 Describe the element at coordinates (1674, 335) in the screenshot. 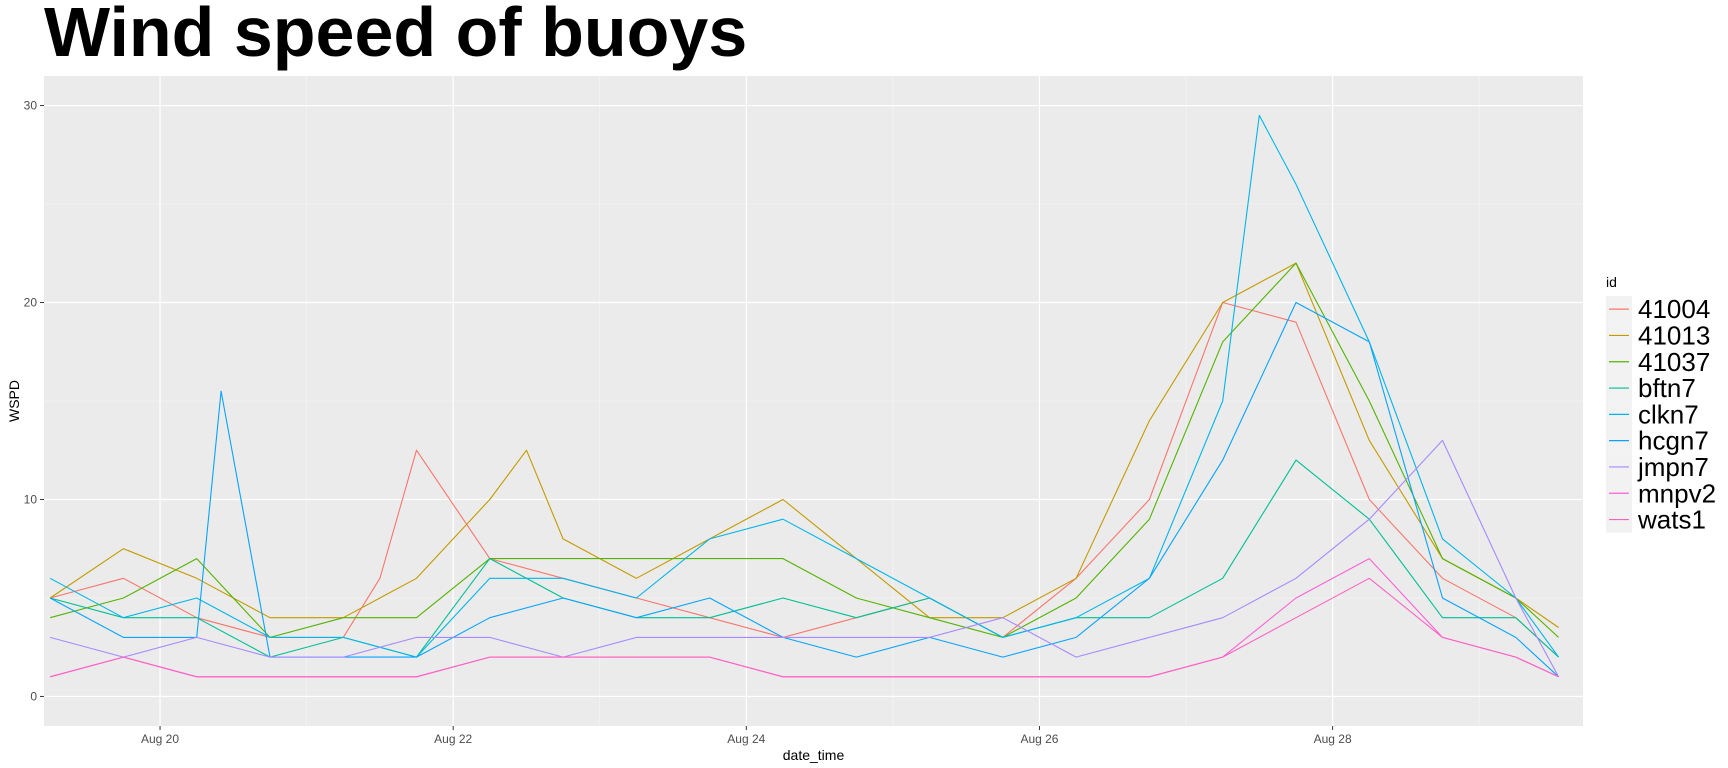

I see `legend-label: 41013` at that location.